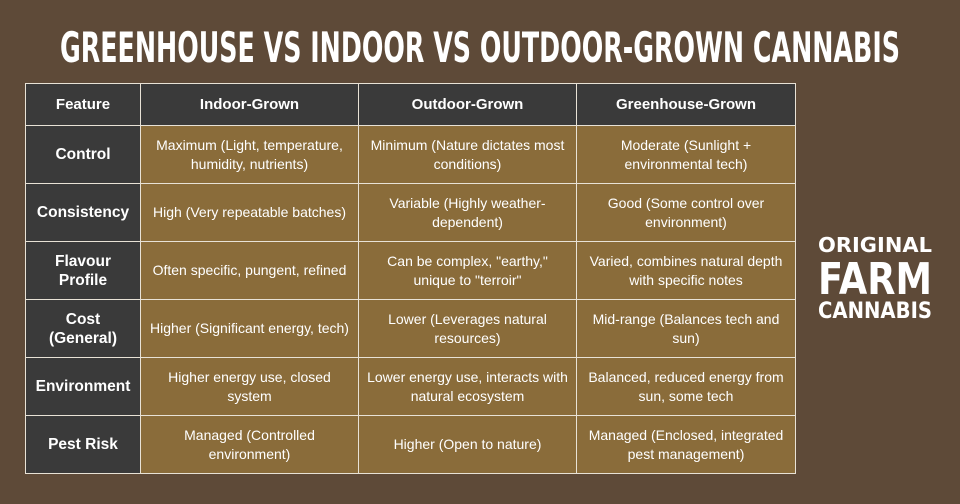 Image resolution: width=960 pixels, height=504 pixels. What do you see at coordinates (686, 328) in the screenshot?
I see `value-cell: Mid-range (Balances tech and sun)` at bounding box center [686, 328].